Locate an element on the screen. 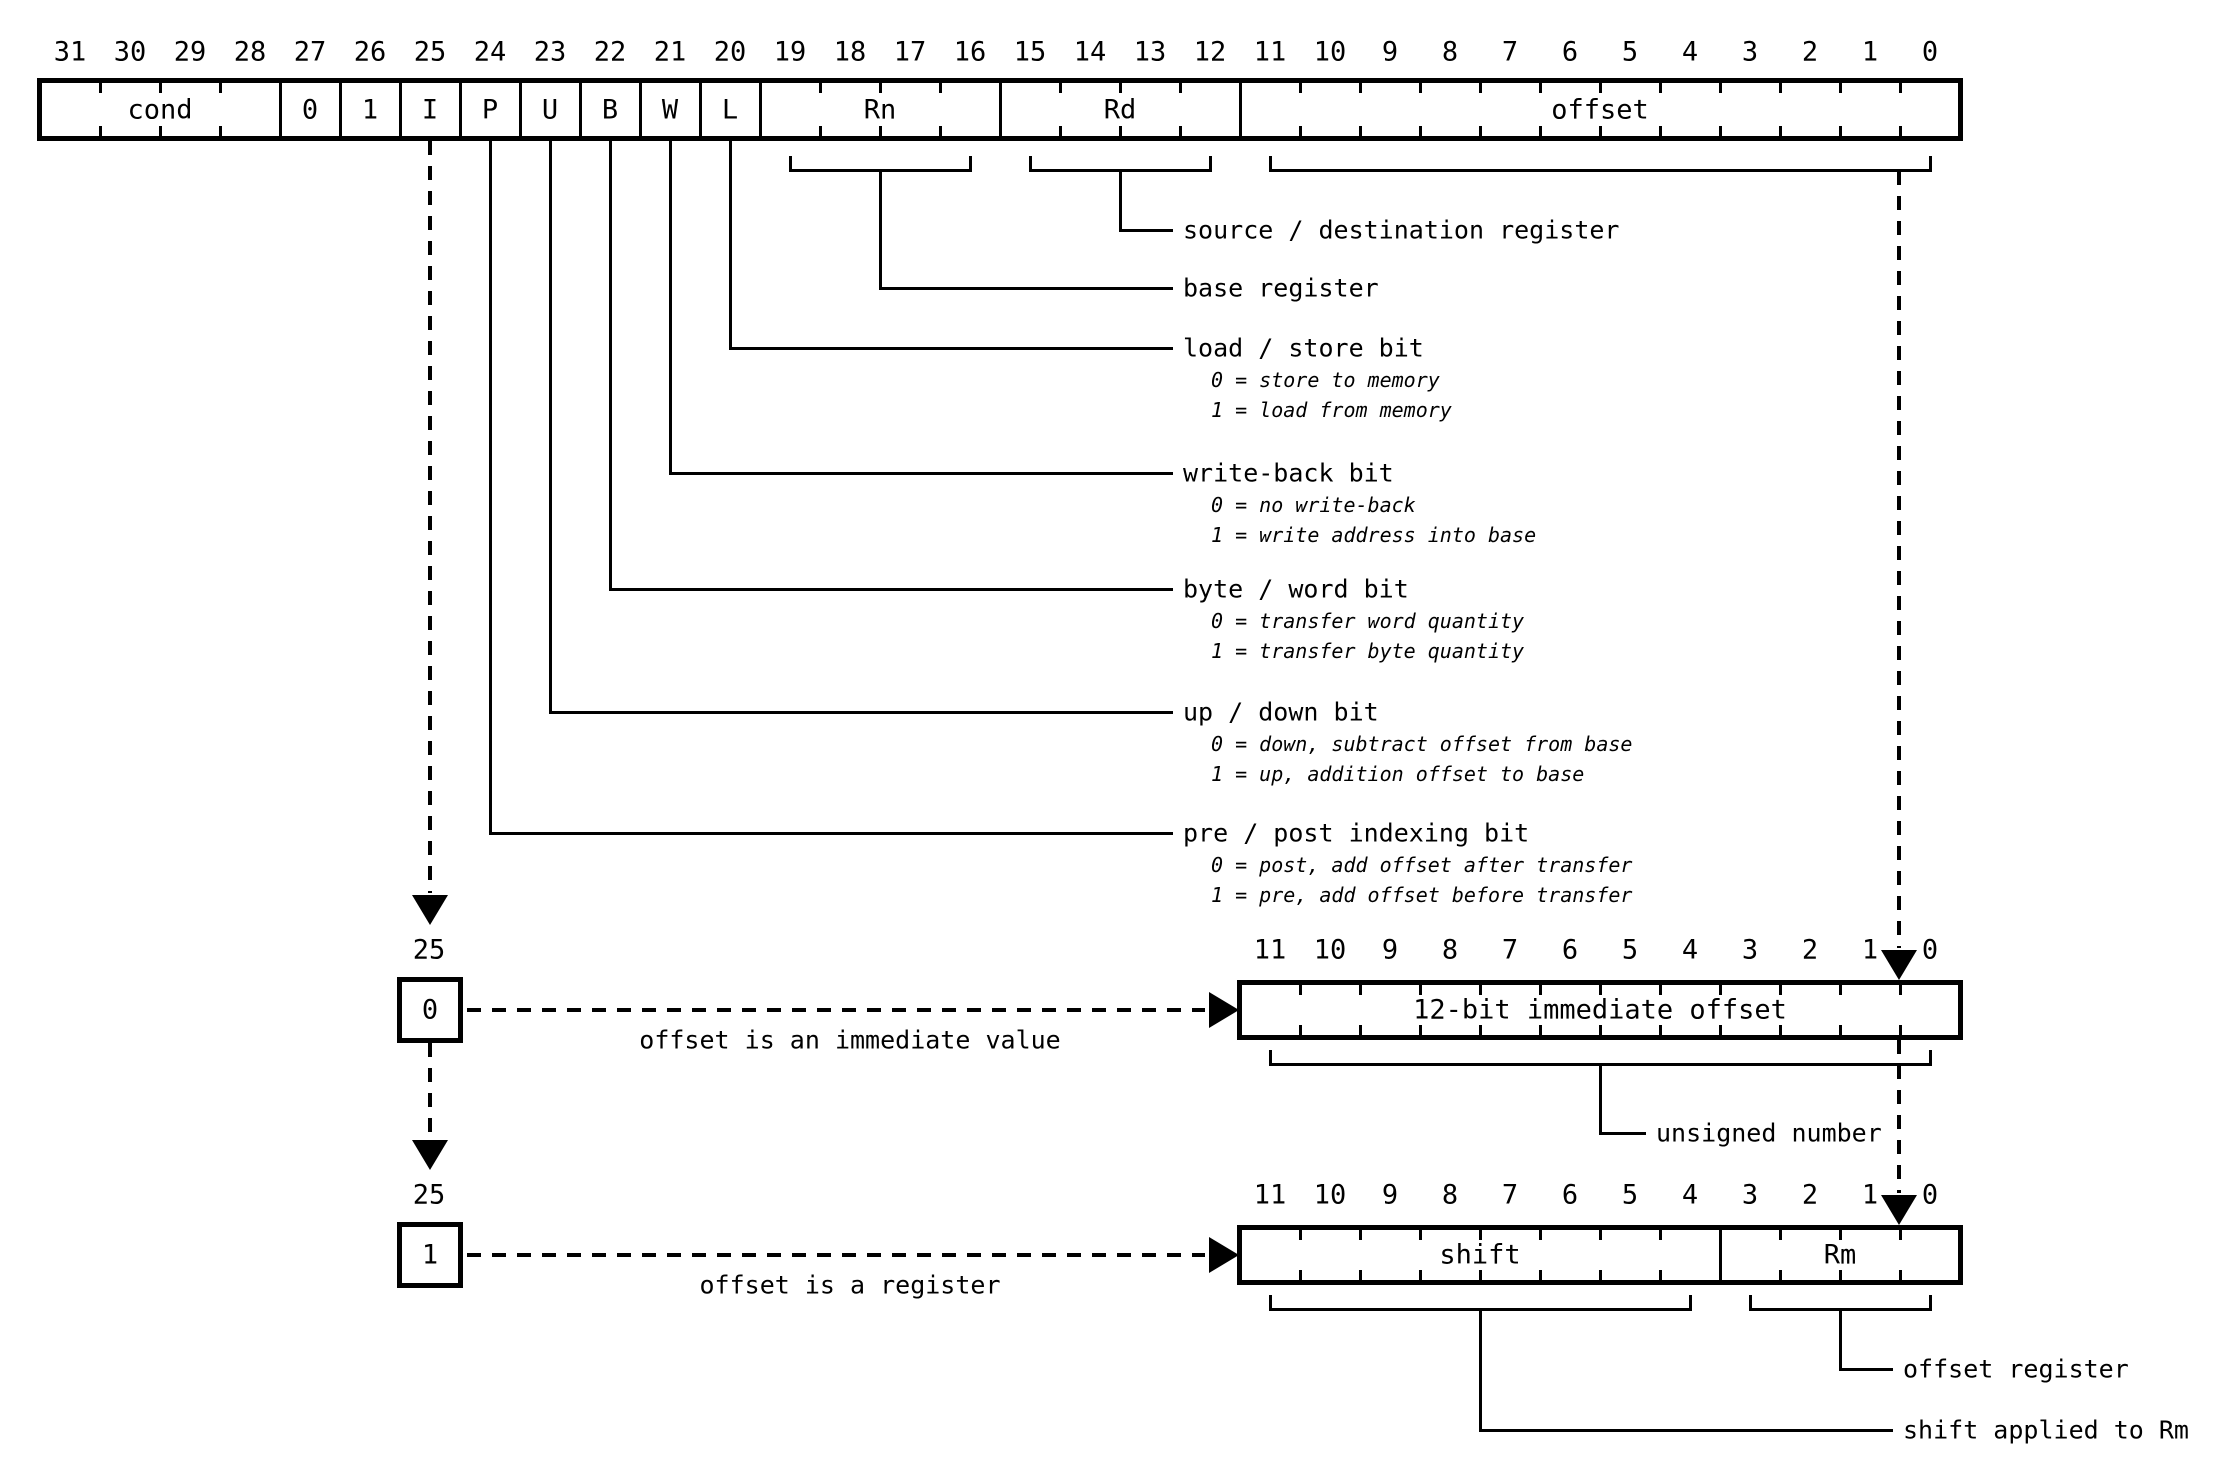 This screenshot has width=2225, height=1483. annotation-label: base register is located at coordinates (1281, 288).